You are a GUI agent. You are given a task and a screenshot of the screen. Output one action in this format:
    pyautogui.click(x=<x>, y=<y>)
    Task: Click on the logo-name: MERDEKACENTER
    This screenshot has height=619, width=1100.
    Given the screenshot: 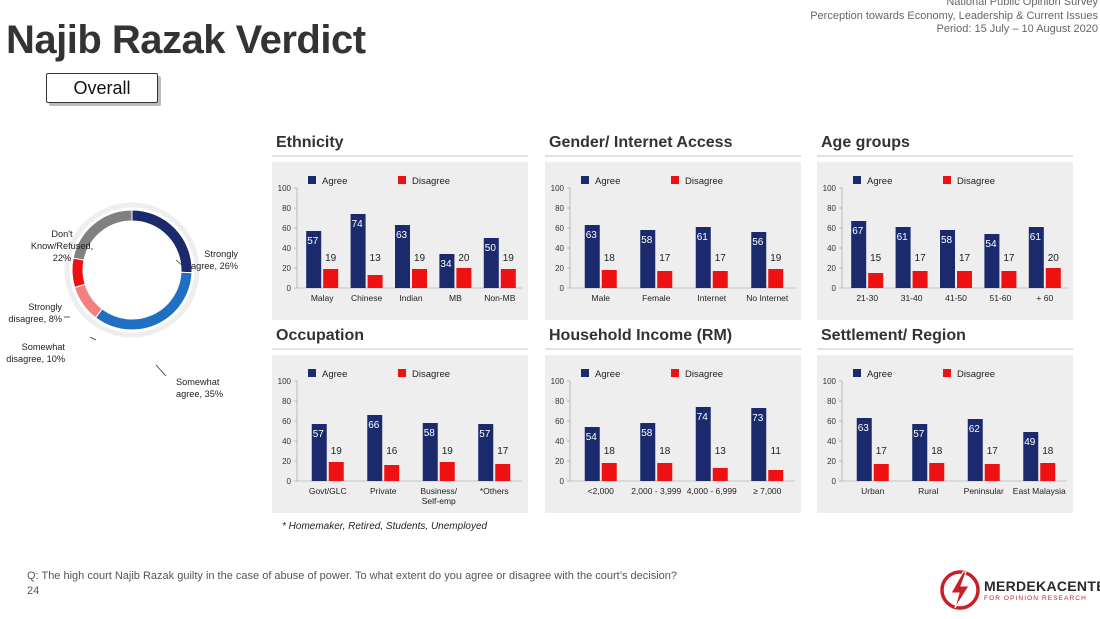 What is the action you would take?
    pyautogui.click(x=1042, y=586)
    